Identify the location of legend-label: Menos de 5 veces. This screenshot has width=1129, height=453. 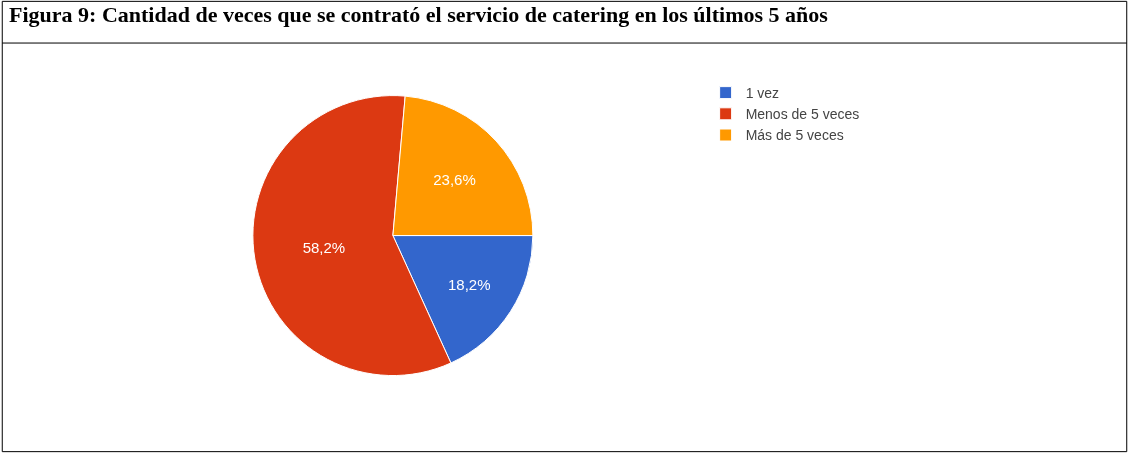
(802, 114).